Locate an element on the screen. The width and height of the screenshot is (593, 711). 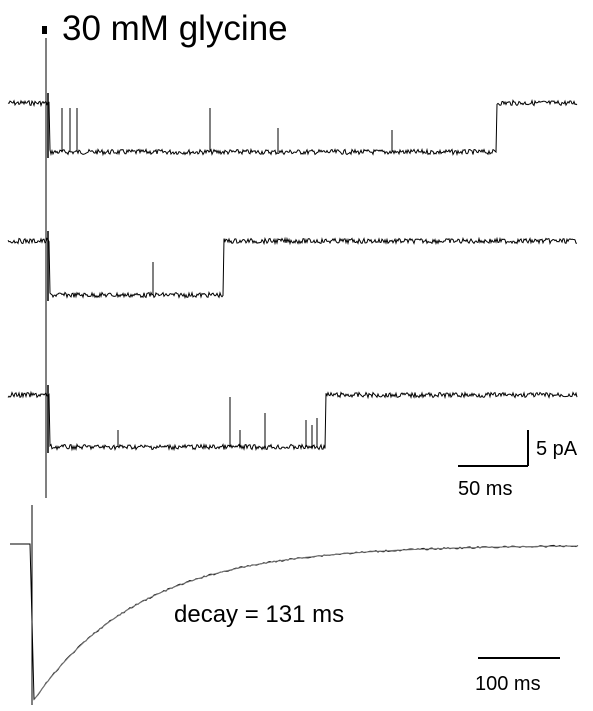
trace-3-line is located at coordinates (292, 421).